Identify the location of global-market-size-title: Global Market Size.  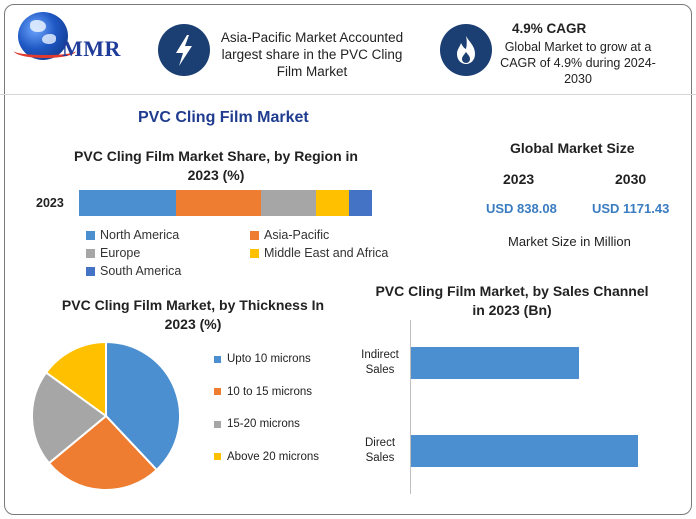
(572, 148).